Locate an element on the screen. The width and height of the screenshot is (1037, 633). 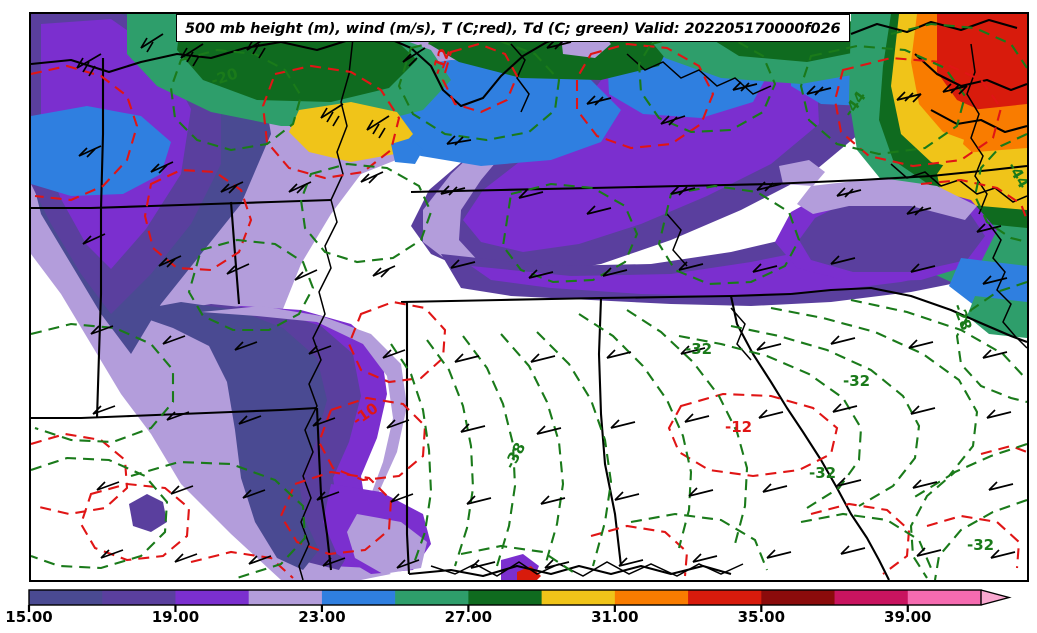
colorbar-tick-labels: 15.00 19.00 23.00 27.00 31.00 35.00 39.00 is located at coordinates (518, 609).